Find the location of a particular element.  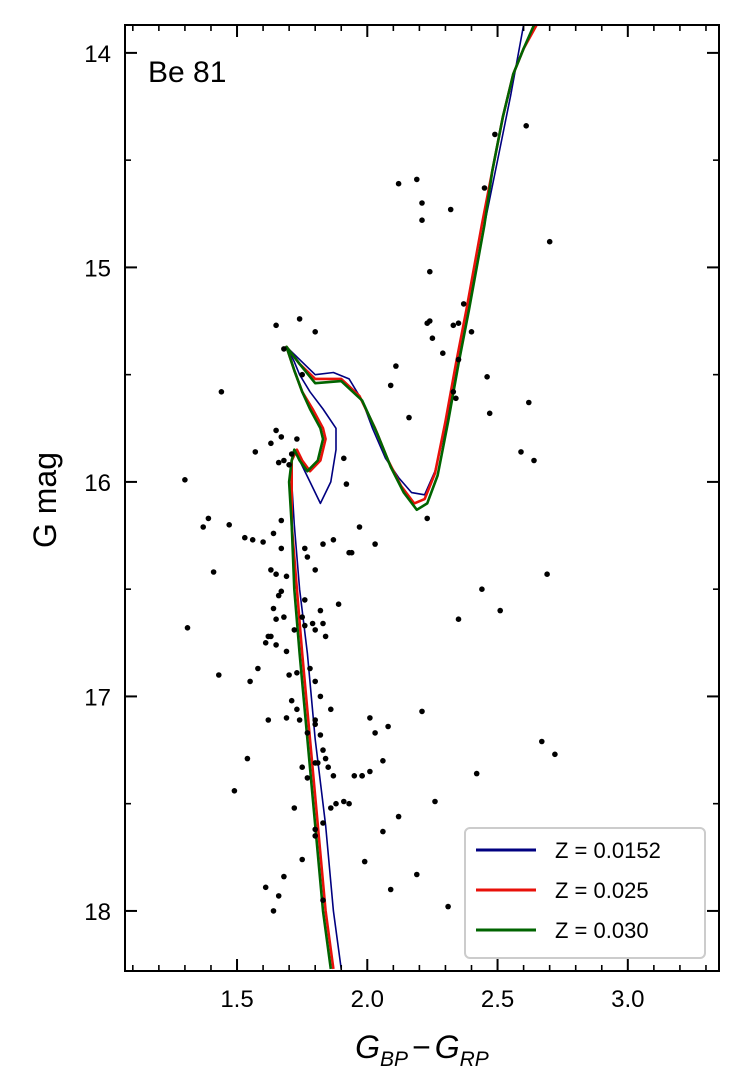

x-axis-title: GBP − GRP is located at coordinates (422, 1050).